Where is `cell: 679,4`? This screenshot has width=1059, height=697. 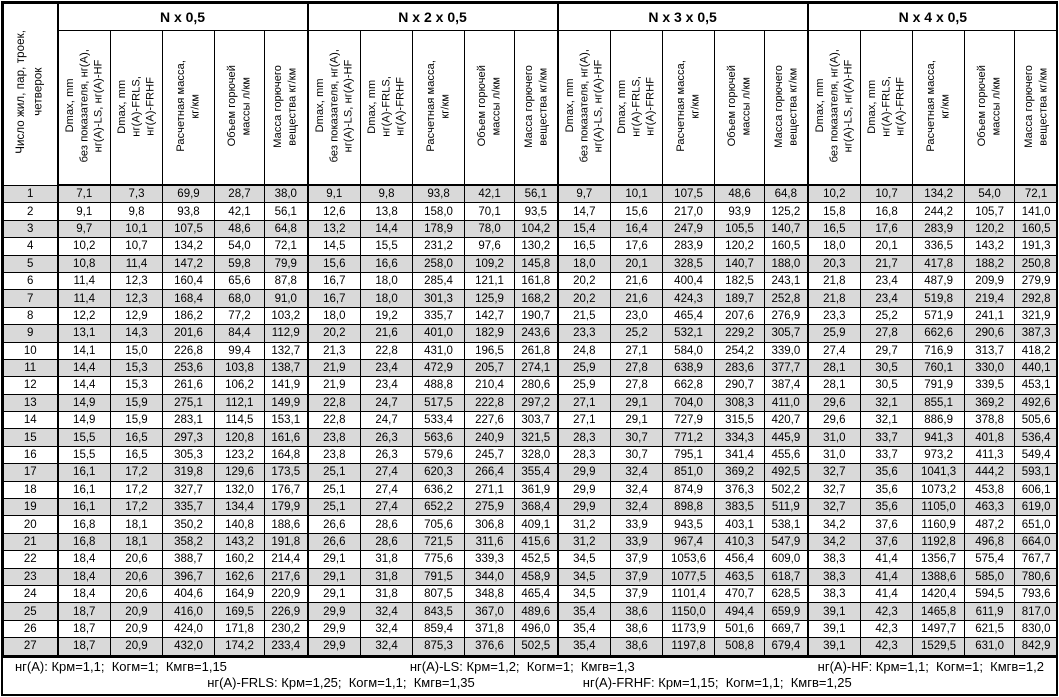 cell: 679,4 is located at coordinates (786, 646).